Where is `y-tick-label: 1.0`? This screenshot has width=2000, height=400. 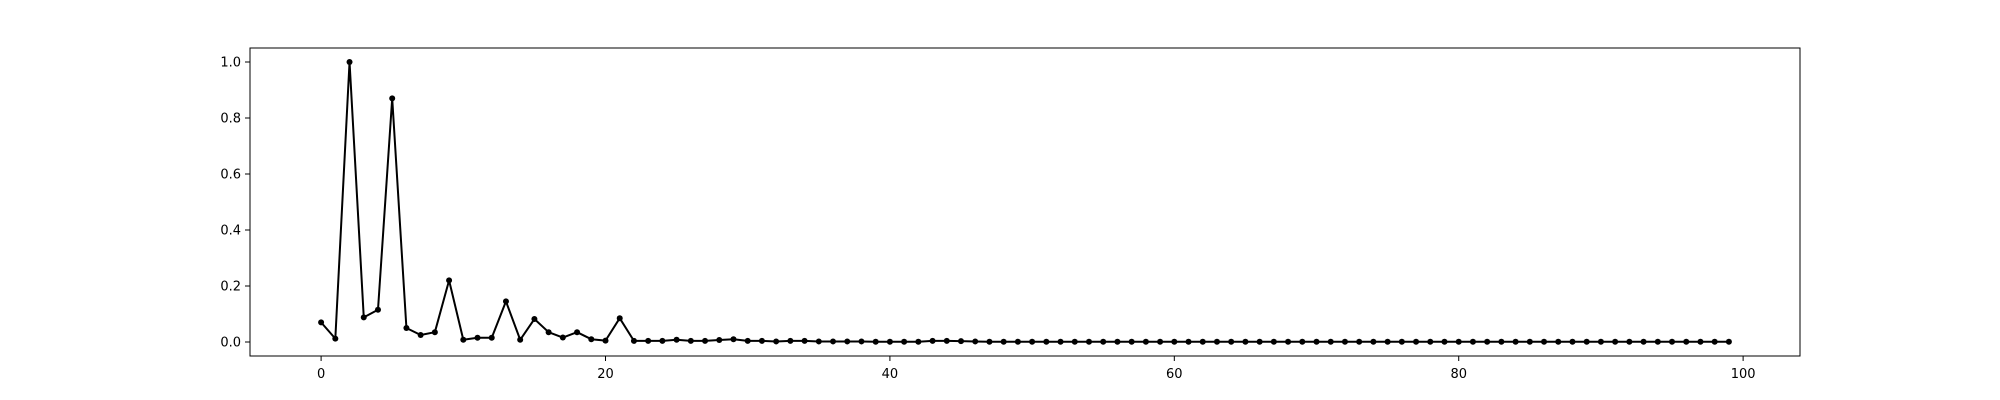 y-tick-label: 1.0 is located at coordinates (230, 63).